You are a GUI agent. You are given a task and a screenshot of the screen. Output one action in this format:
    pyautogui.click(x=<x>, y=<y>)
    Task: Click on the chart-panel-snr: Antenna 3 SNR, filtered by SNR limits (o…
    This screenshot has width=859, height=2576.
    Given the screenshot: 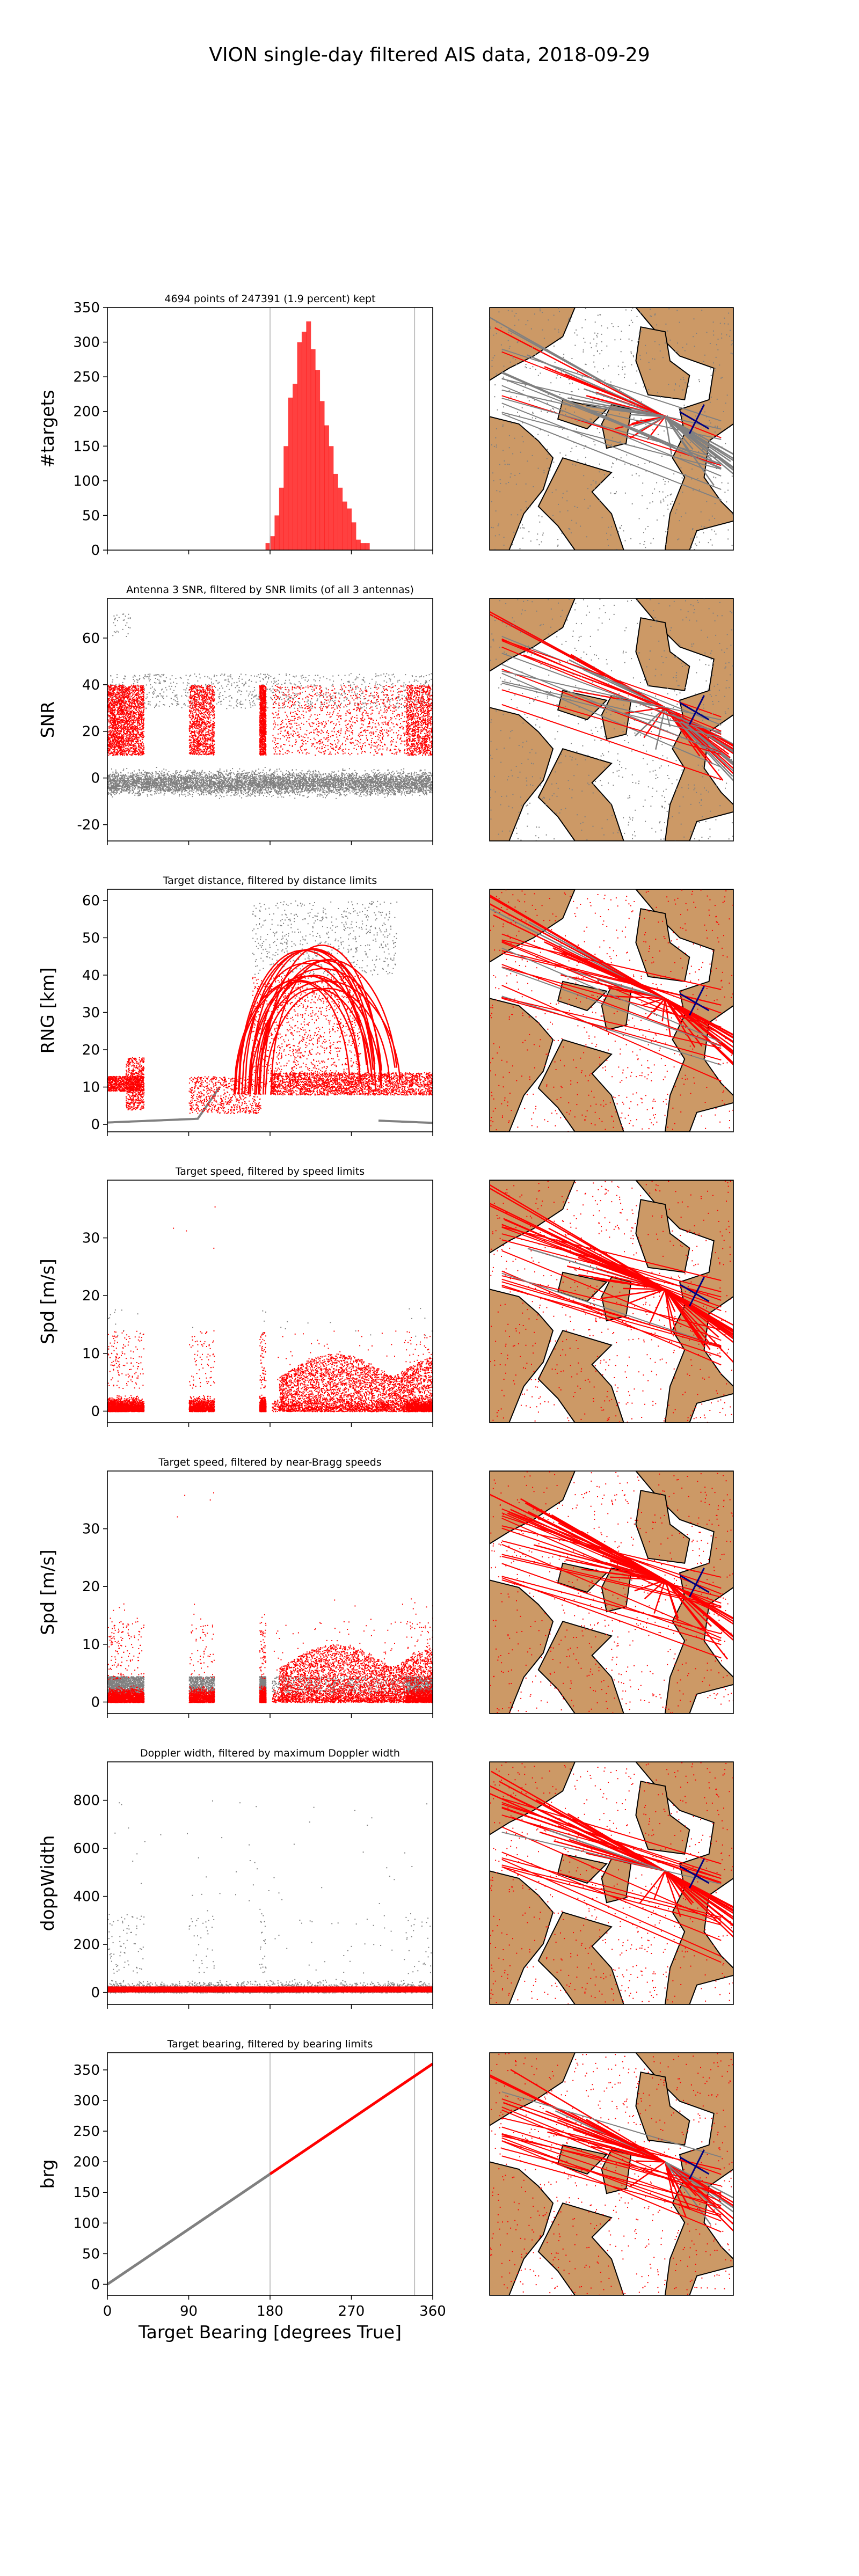 What is the action you would take?
    pyautogui.click(x=235, y=714)
    